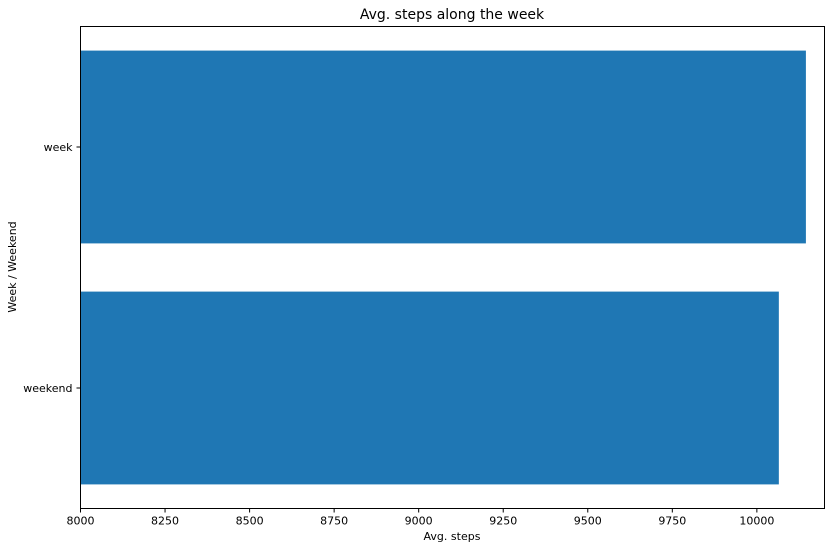  I want to click on chart-title: Avg. steps along the week, so click(452, 15).